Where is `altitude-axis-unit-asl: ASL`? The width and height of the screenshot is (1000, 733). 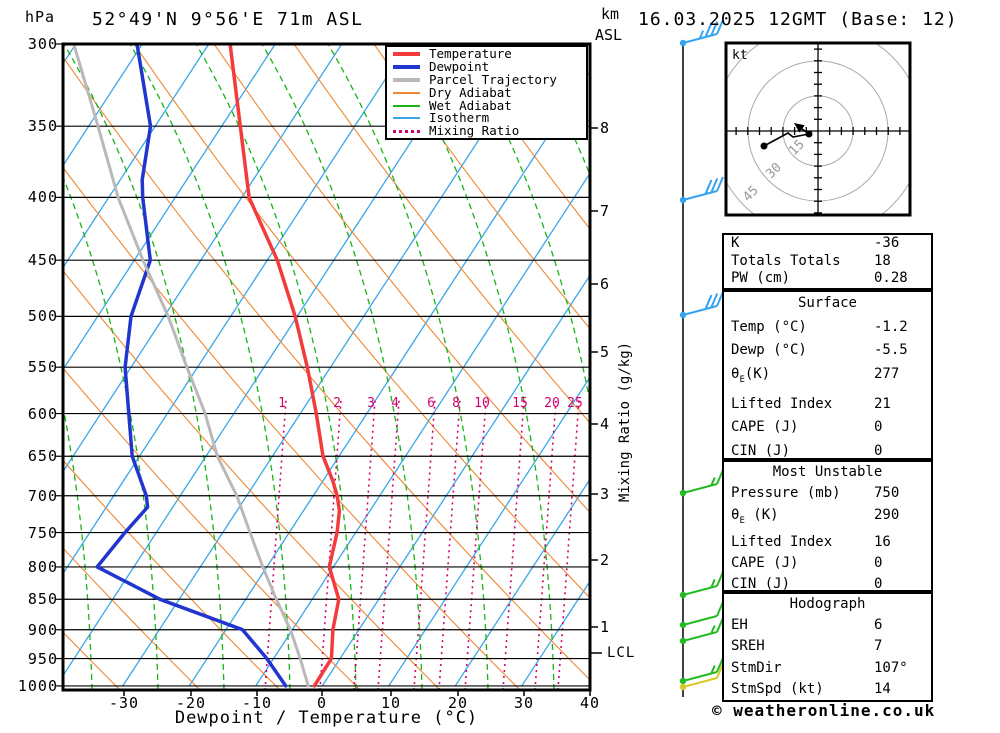
altitude-axis-unit-asl: ASL is located at coordinates (609, 35).